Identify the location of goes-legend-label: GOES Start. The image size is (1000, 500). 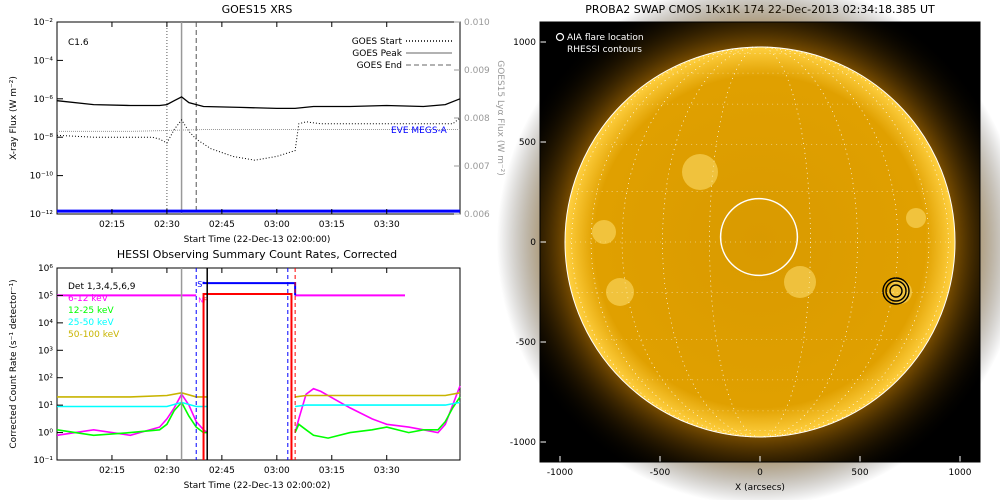
(377, 42).